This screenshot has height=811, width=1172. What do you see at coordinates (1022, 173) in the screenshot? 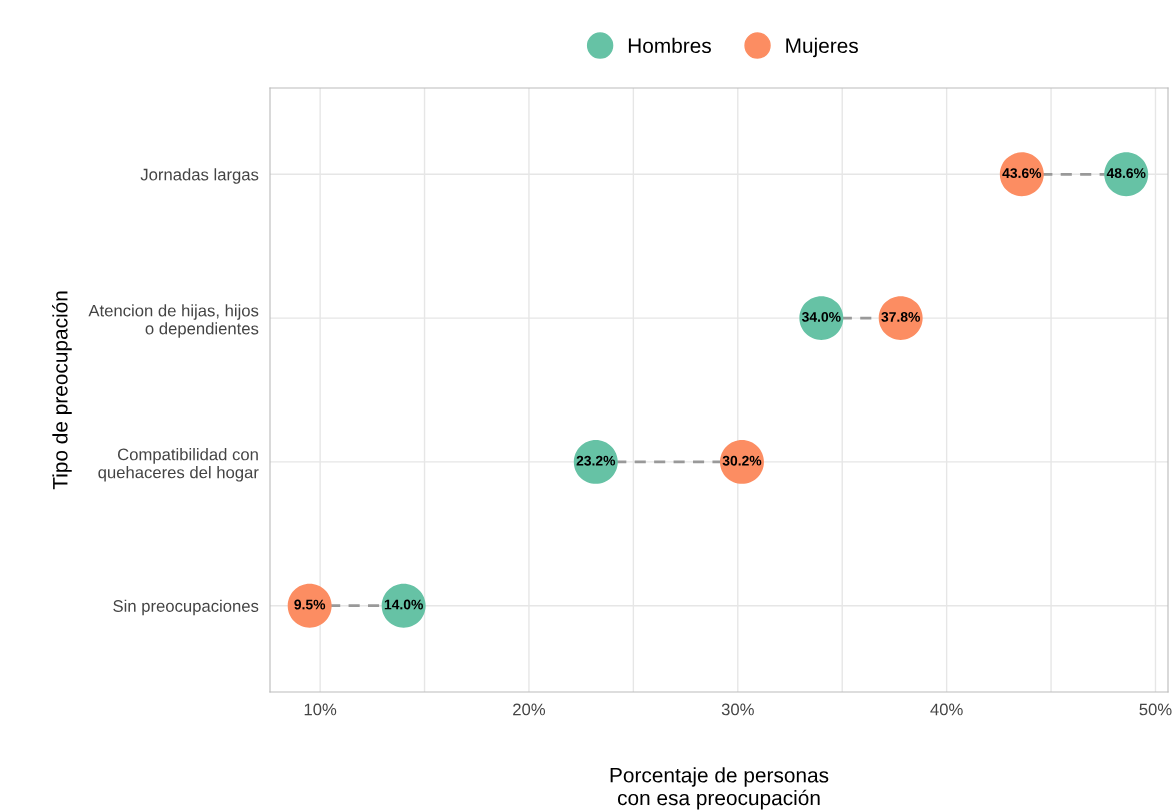
I see `data-label: 43.6%` at bounding box center [1022, 173].